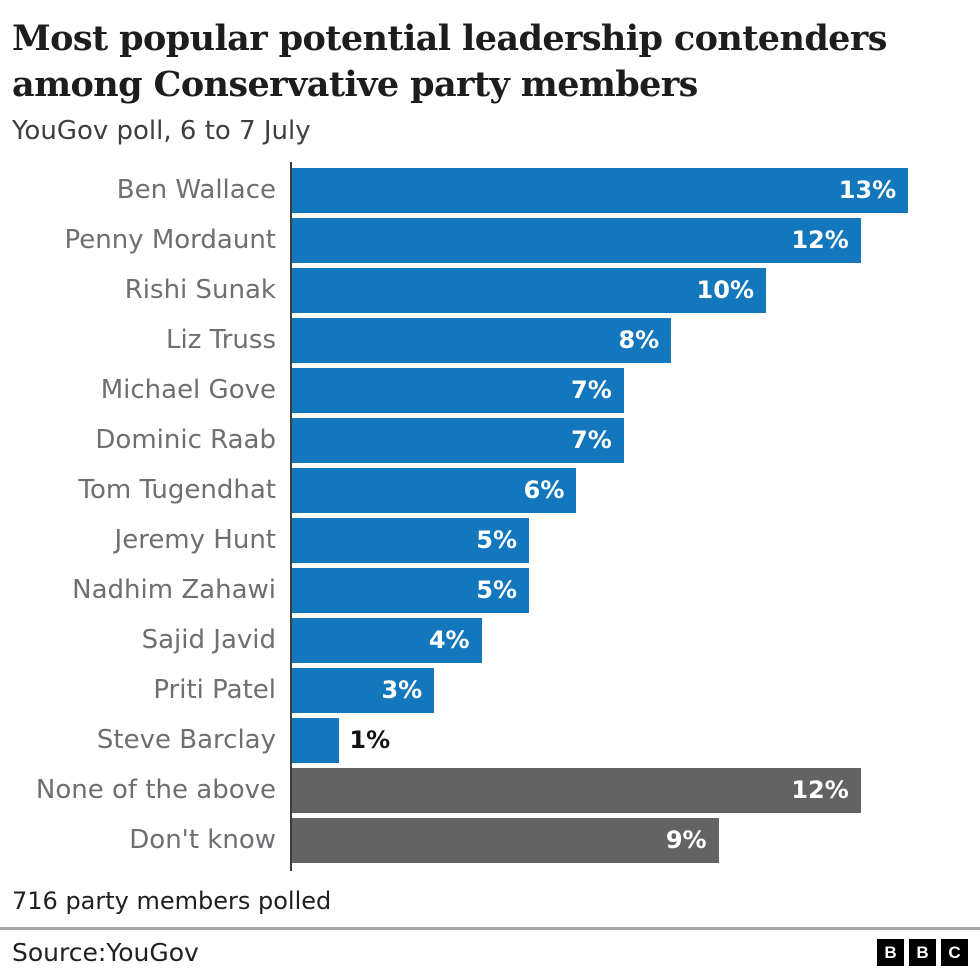 The image size is (980, 980). Describe the element at coordinates (355, 84) in the screenshot. I see `chart-title-line2: among Conservative party members` at that location.